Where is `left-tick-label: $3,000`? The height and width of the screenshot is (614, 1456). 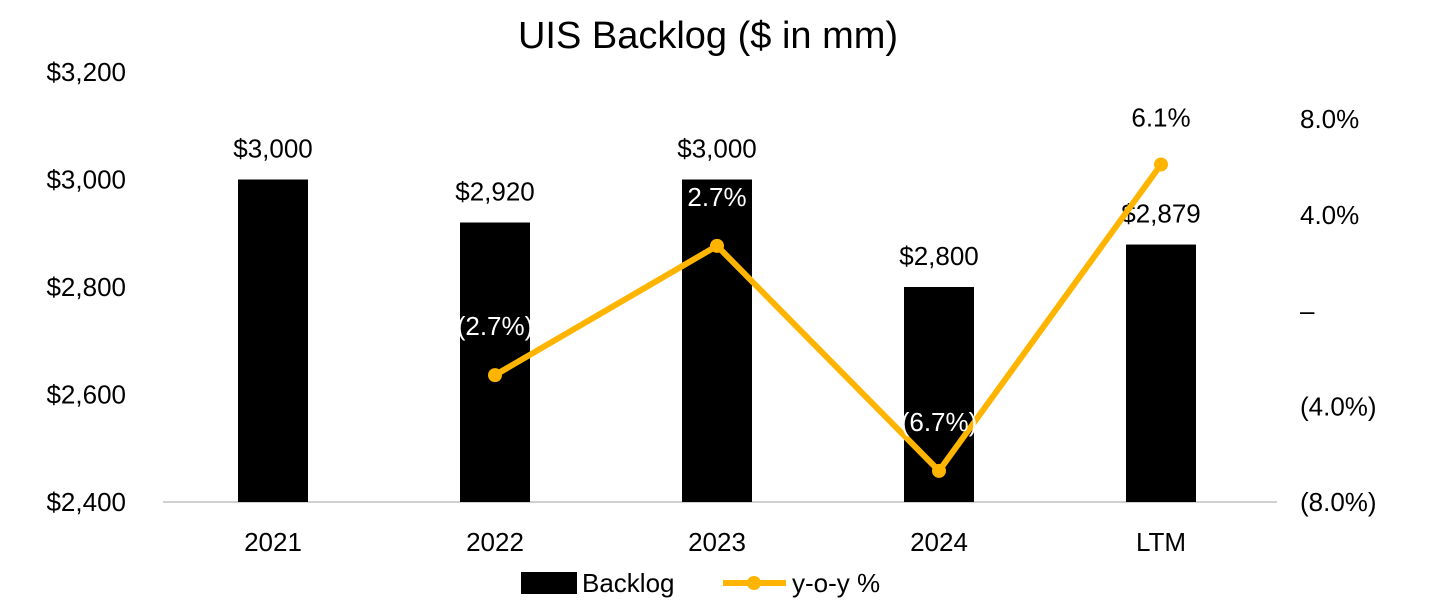 left-tick-label: $3,000 is located at coordinates (86, 180).